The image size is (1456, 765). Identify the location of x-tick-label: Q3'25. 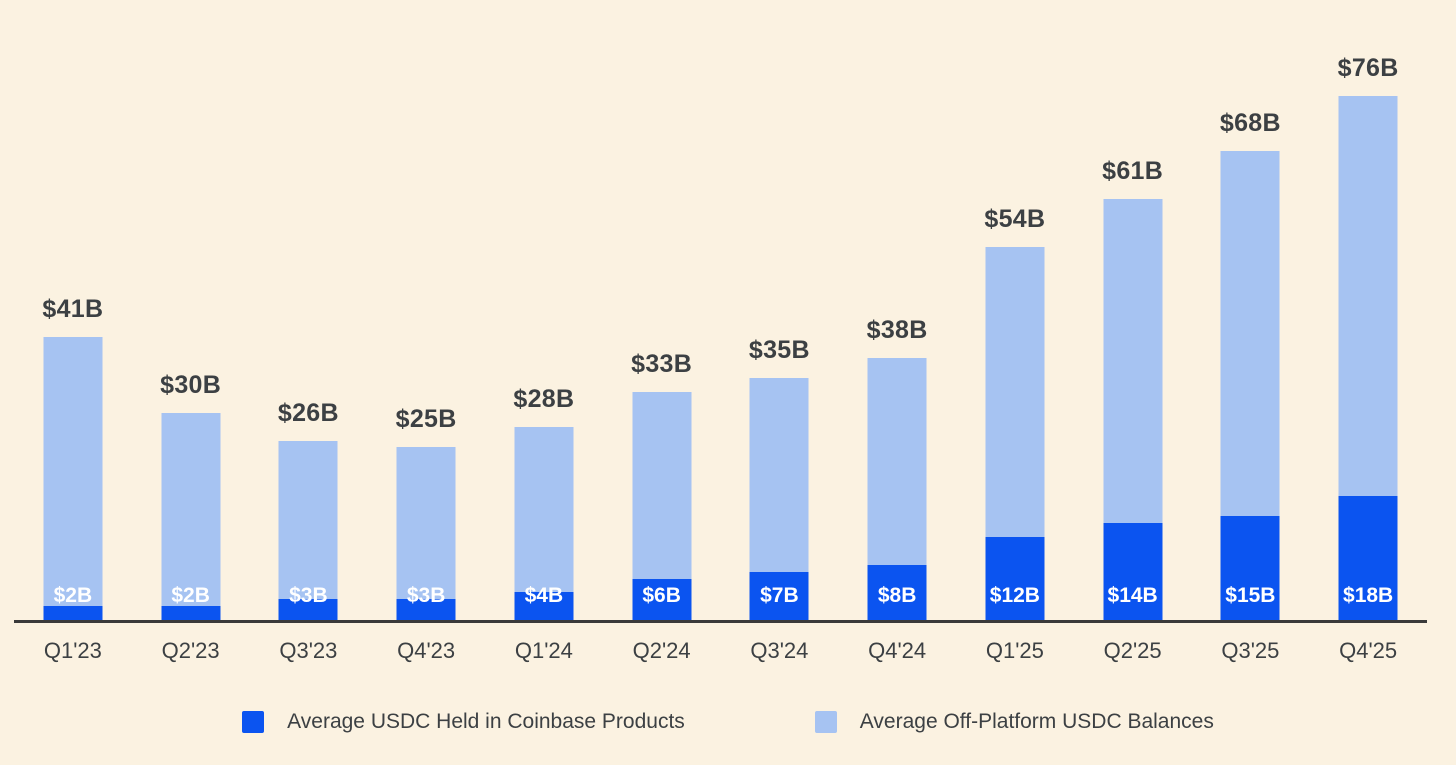
(1250, 650).